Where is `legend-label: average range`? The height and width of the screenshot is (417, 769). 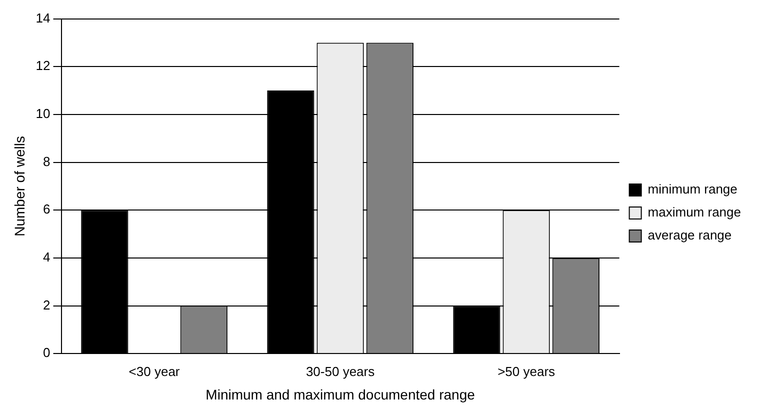 legend-label: average range is located at coordinates (690, 235).